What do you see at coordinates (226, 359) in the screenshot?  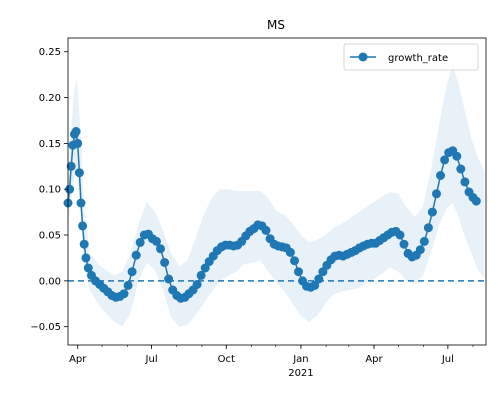 I see `x-tick-label: Oct` at bounding box center [226, 359].